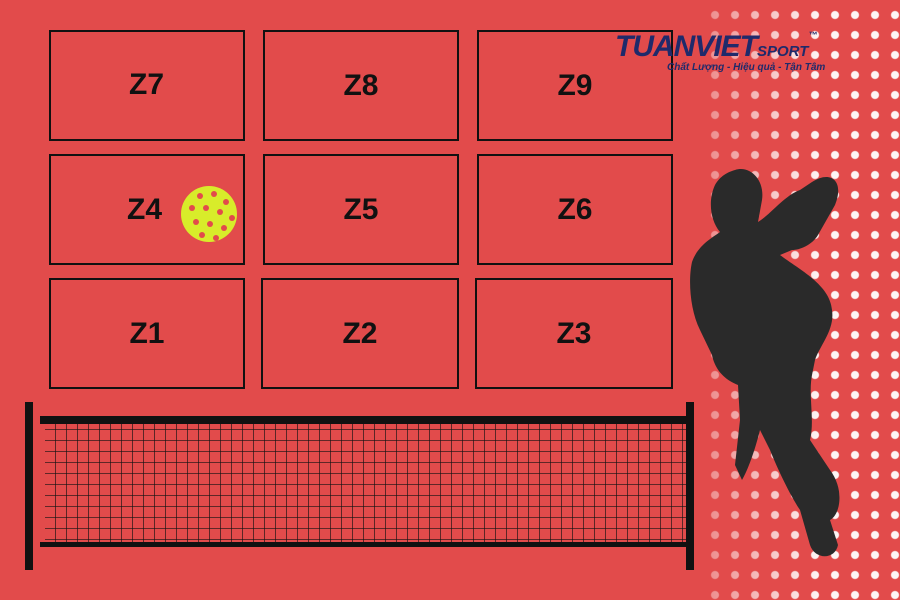 The width and height of the screenshot is (900, 600). I want to click on zone-label: Z4, so click(145, 209).